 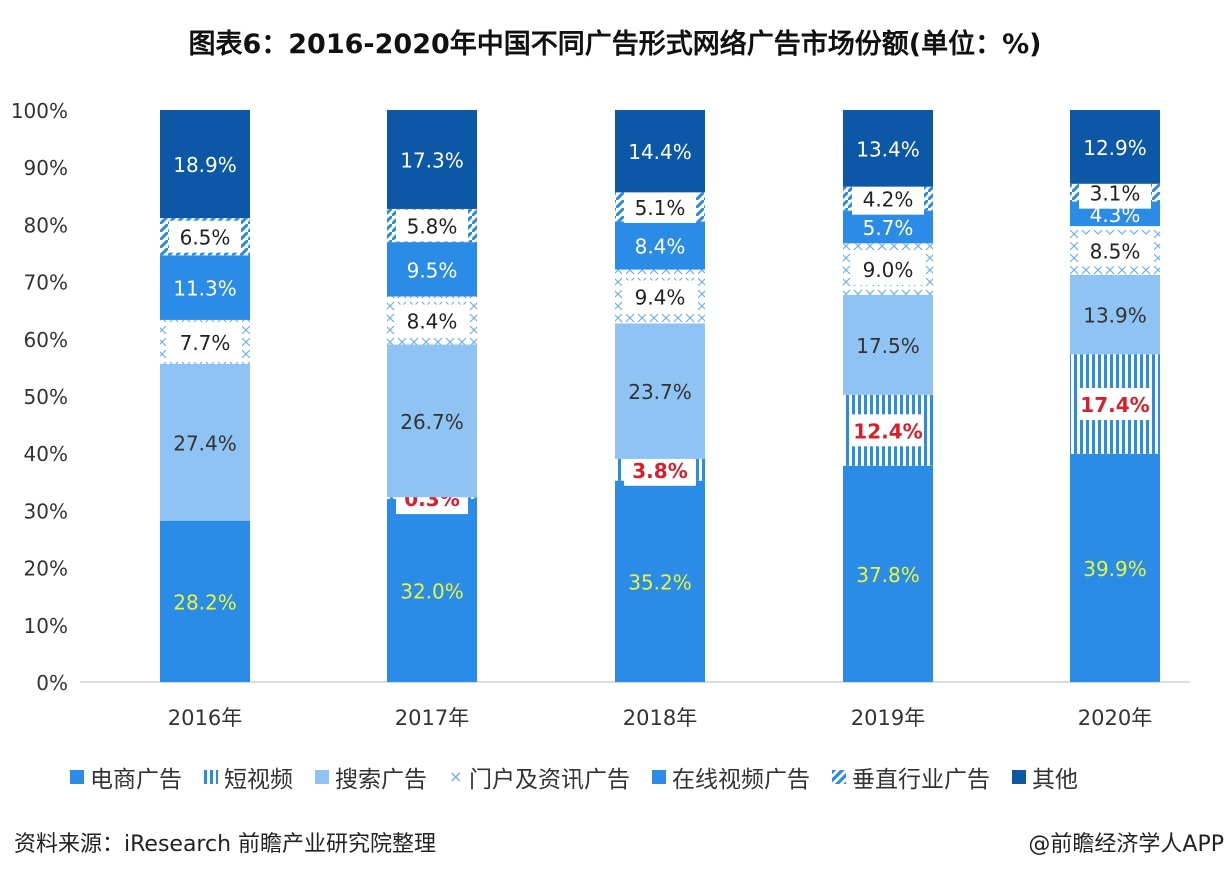 I want to click on y-tick-label: 80%, so click(x=46, y=225).